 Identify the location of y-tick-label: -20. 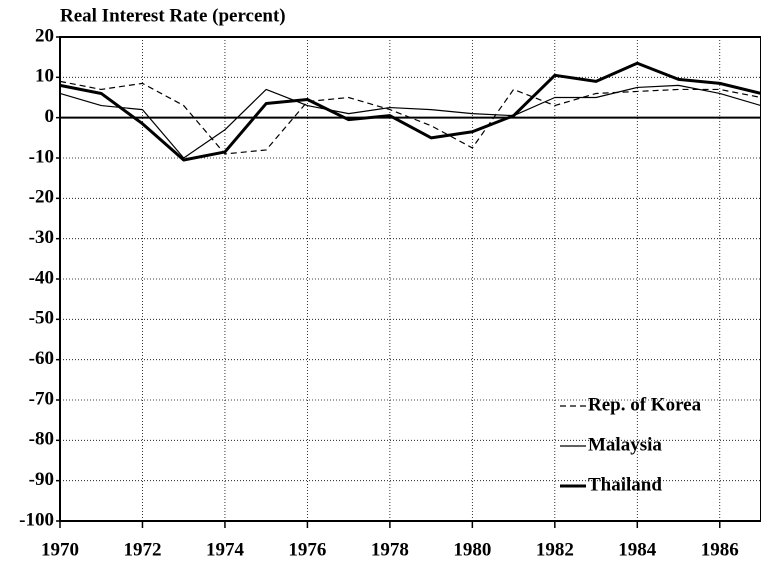
(41, 197).